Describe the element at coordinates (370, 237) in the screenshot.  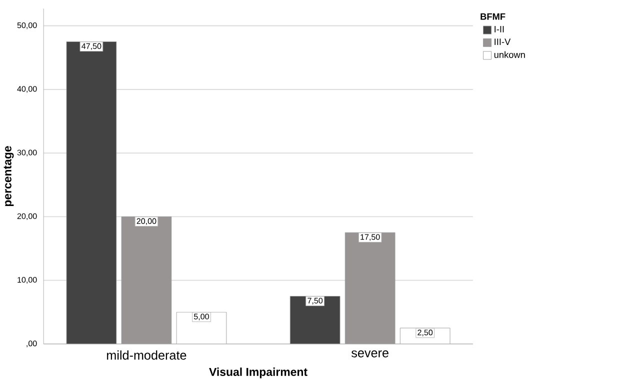
I see `data-label: 17,50` at that location.